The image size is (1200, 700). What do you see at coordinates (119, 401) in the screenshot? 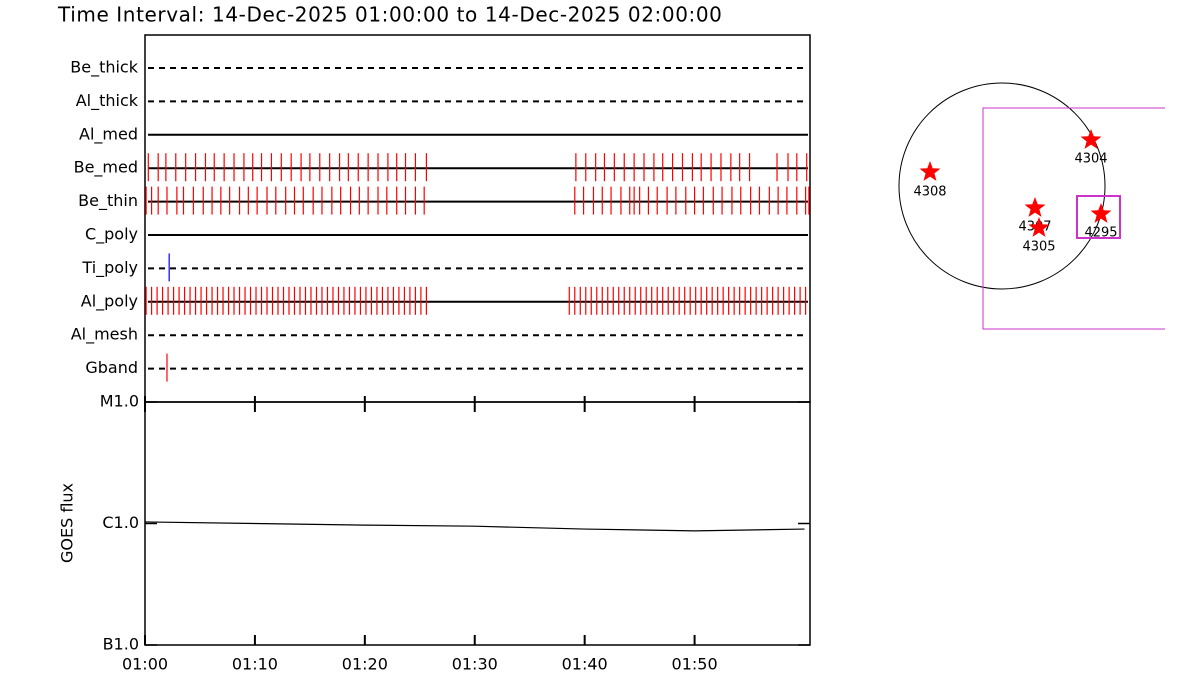
I see `y-tick-label: M1.0` at bounding box center [119, 401].